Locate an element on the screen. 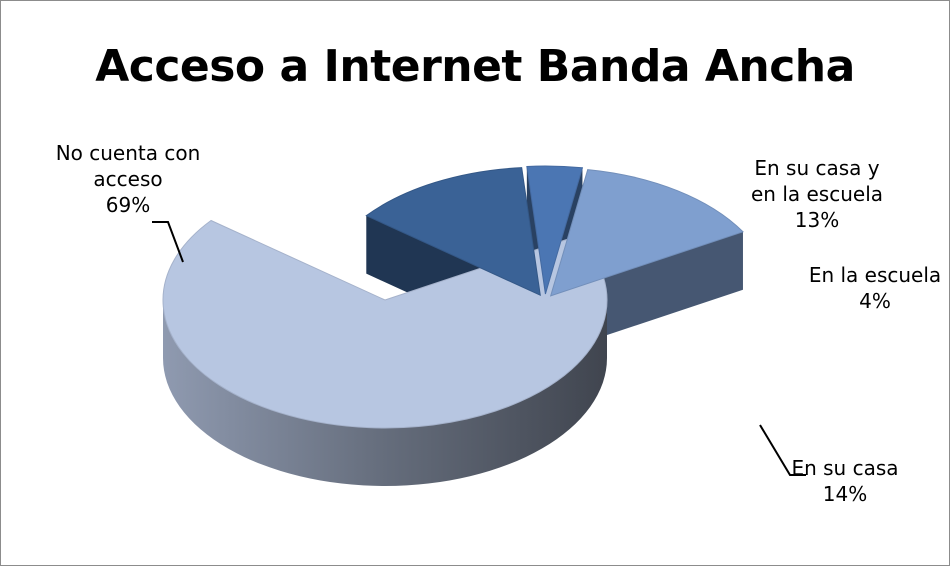 The width and height of the screenshot is (950, 566). slice-label: No cuenta con acceso 69% is located at coordinates (128, 179).